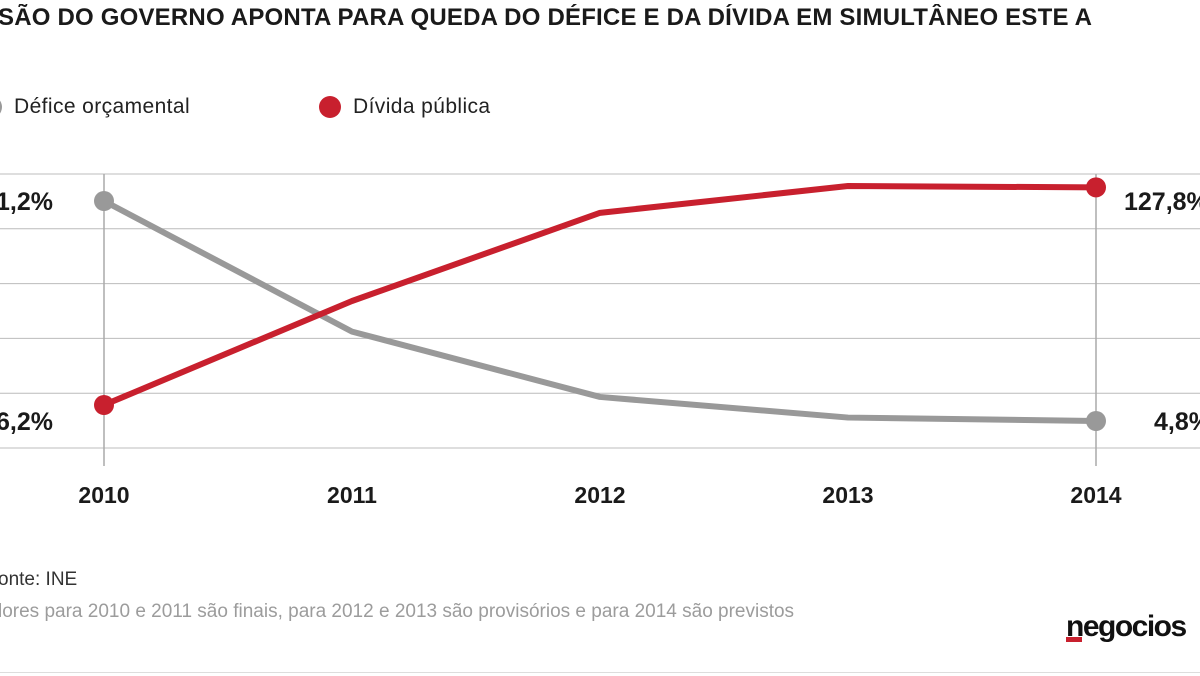 Image resolution: width=1200 pixels, height=676 pixels. I want to click on source-note: onte: INE, so click(39, 579).